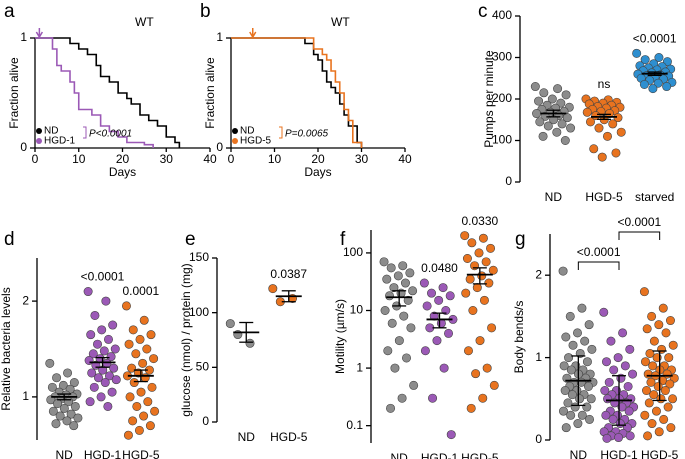  Describe the element at coordinates (538, 439) in the screenshot. I see `y-tick-label: 0` at that location.